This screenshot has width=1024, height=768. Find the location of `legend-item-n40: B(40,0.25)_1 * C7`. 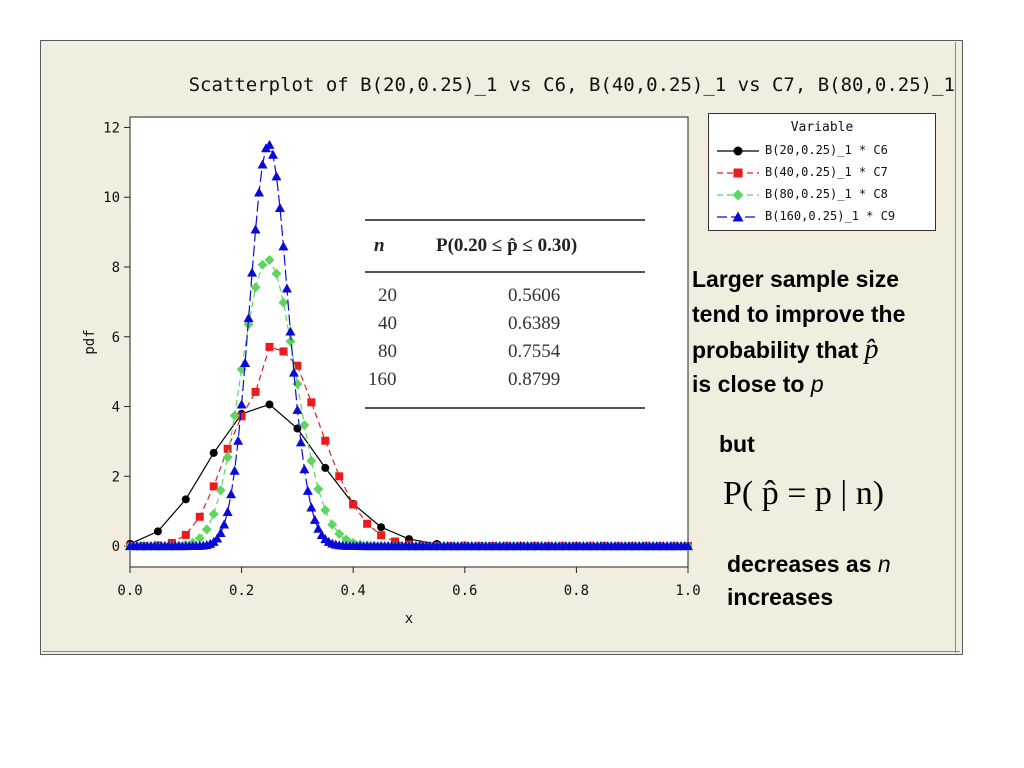

legend-item-n40: B(40,0.25)_1 * C7 is located at coordinates (824, 173).